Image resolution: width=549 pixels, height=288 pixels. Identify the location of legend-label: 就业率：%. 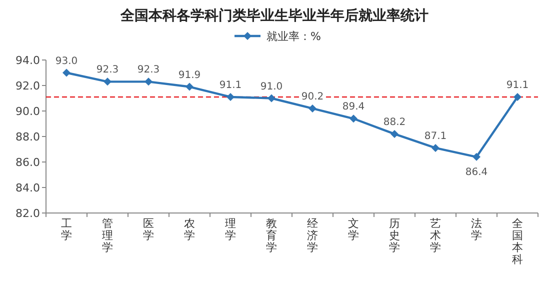
(293, 36).